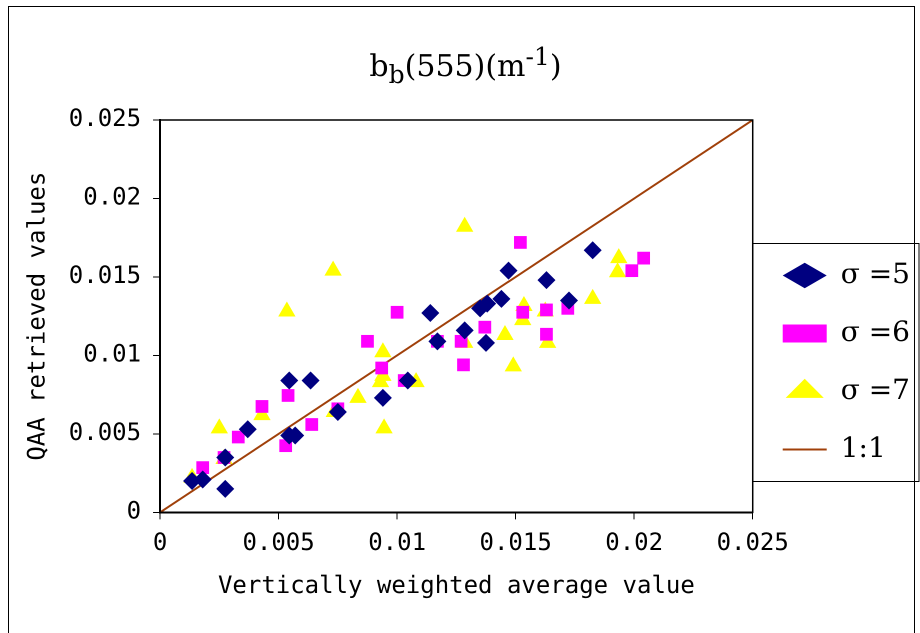 Image resolution: width=920 pixels, height=633 pixels. What do you see at coordinates (112, 354) in the screenshot?
I see `y-tick-label: 0.01` at bounding box center [112, 354].